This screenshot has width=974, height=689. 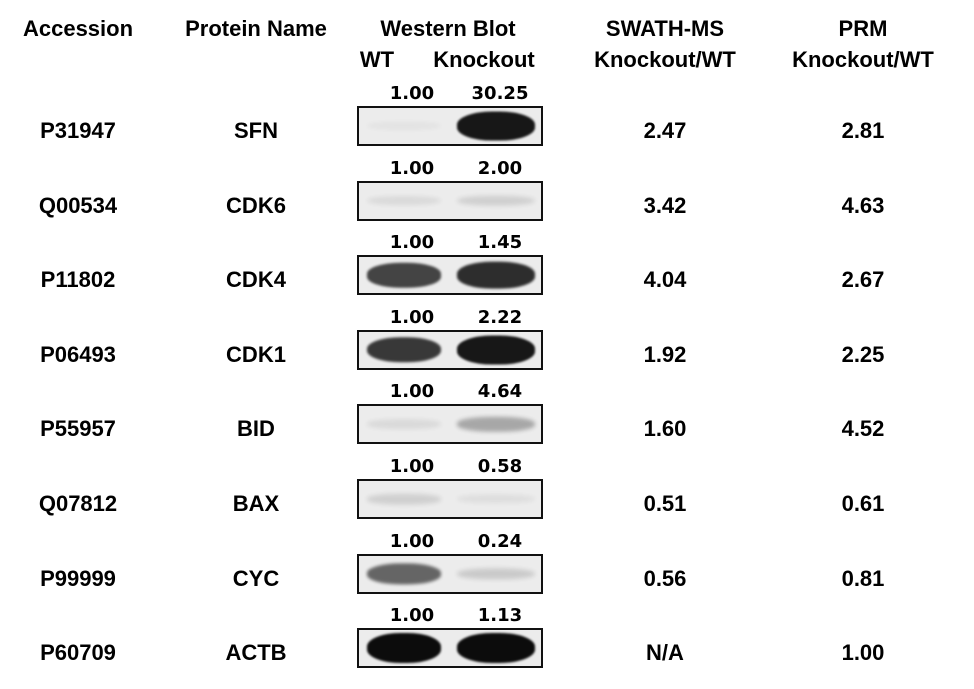 What do you see at coordinates (863, 429) in the screenshot?
I see `prm-ratio-cell: 4.52` at bounding box center [863, 429].